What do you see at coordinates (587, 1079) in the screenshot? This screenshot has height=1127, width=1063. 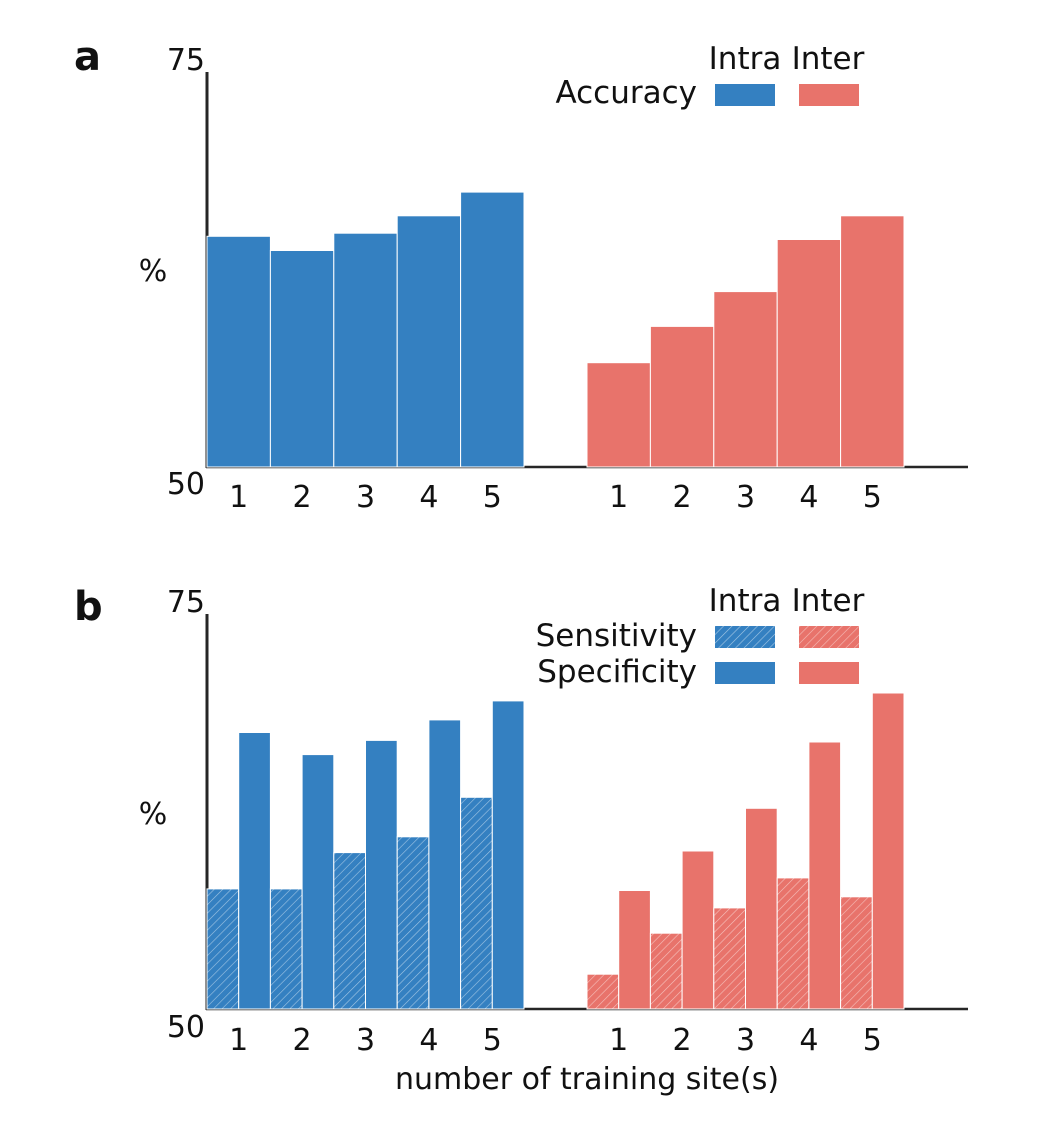 I see `x-axis-title: number of training site(s)` at bounding box center [587, 1079].